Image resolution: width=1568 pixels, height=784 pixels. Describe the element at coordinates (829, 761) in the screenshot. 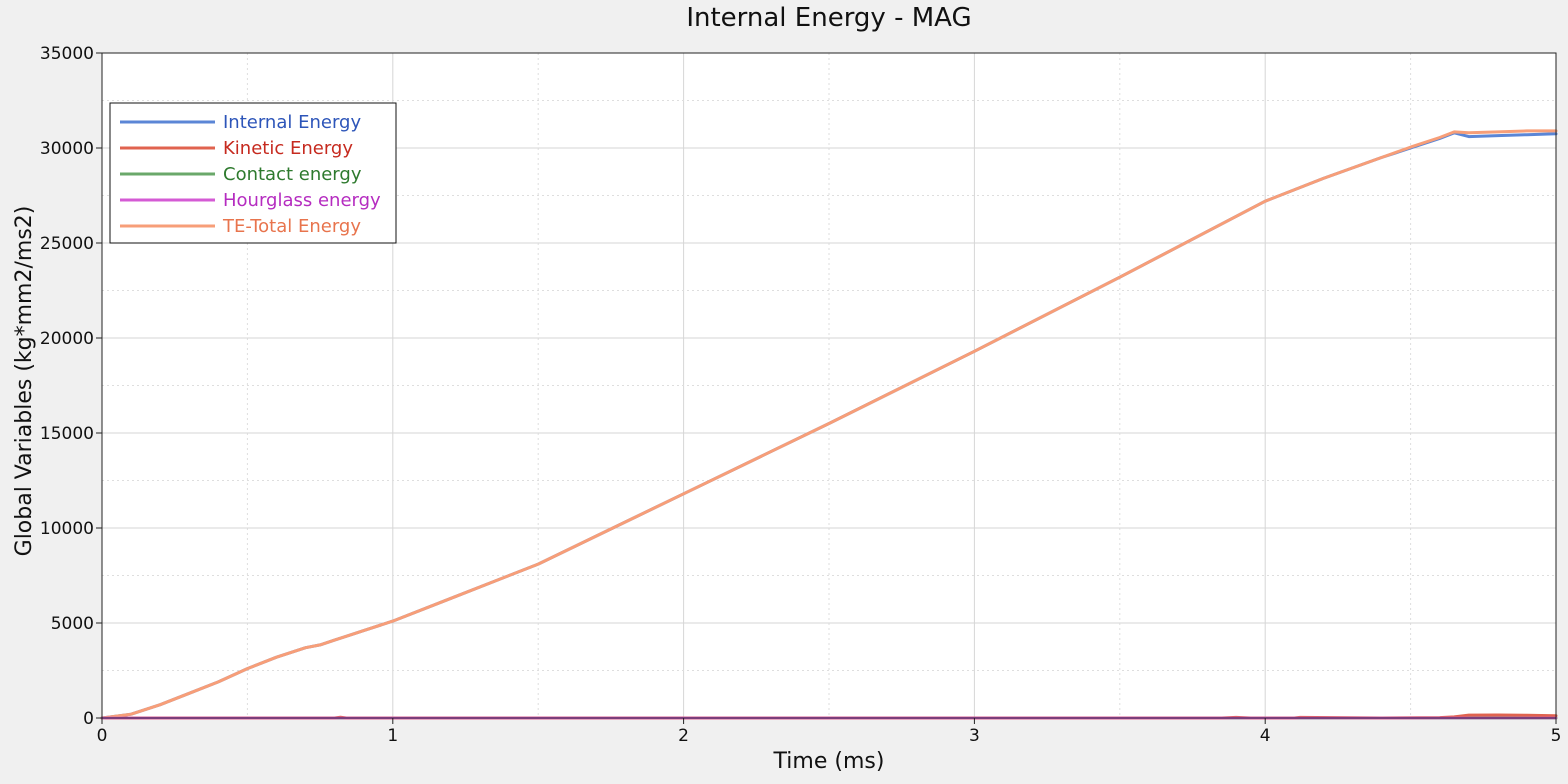

I see `x-axis-title: Time (ms)` at that location.